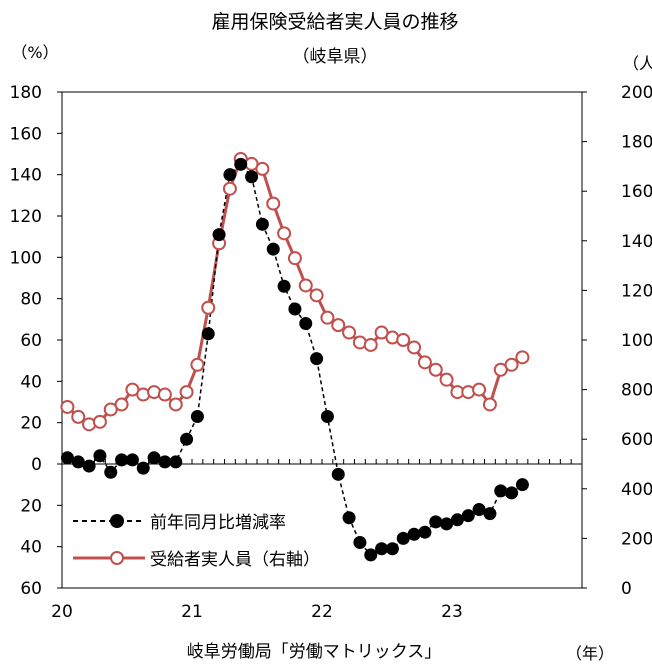 The image size is (652, 669). I want to click on y-left-tick-label: 160, so click(26, 134).